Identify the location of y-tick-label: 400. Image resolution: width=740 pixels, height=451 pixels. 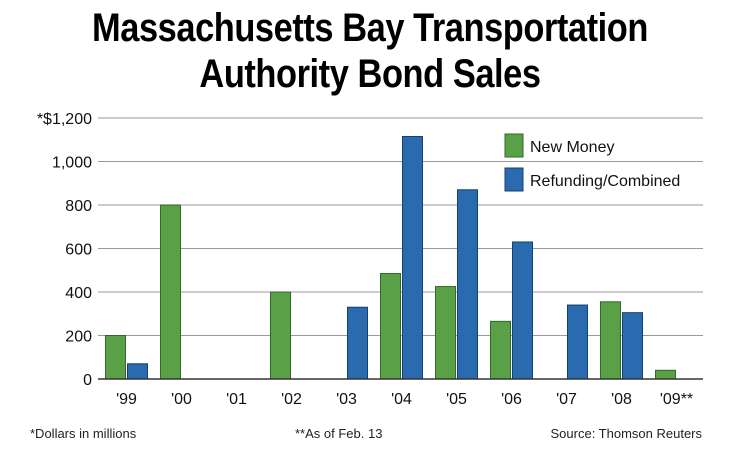
(78, 293).